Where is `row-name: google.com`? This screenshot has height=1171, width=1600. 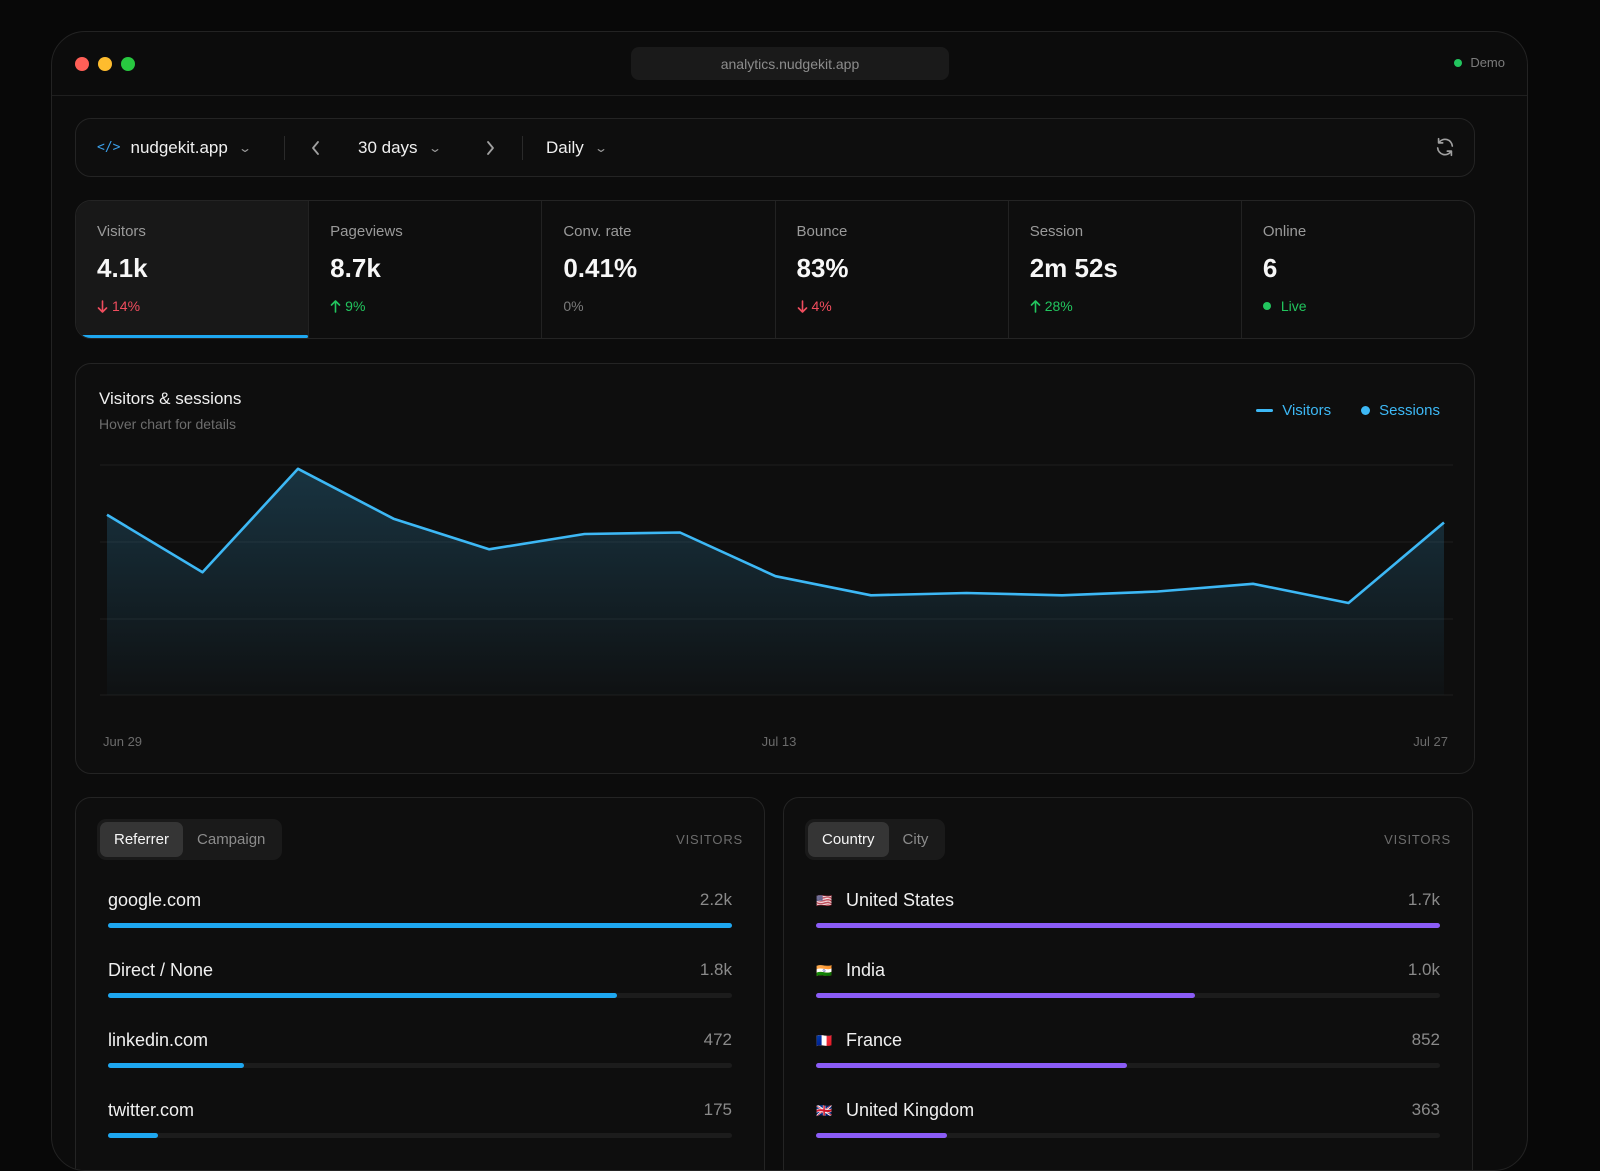
row-name: google.com is located at coordinates (155, 900).